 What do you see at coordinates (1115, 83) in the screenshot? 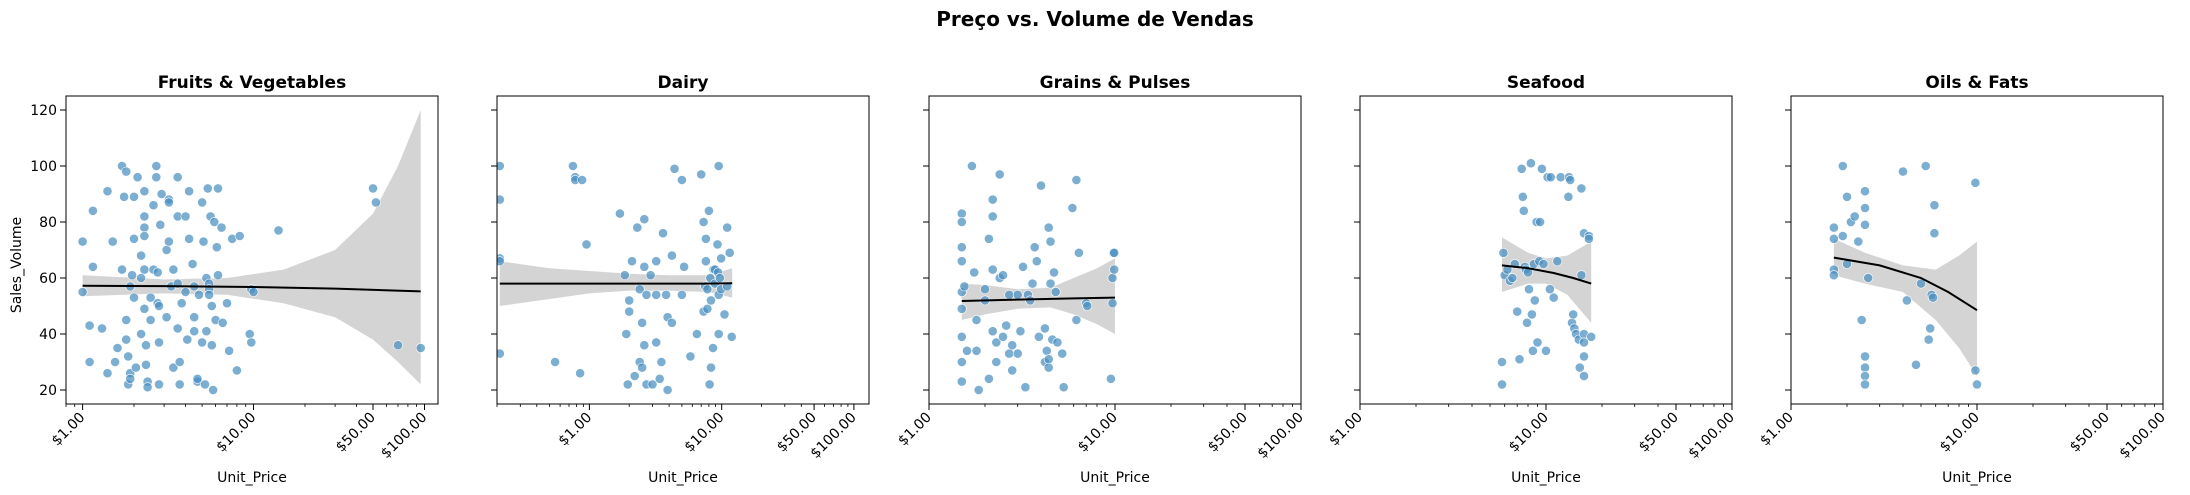
I see `panel-title: Grains & Pulses` at bounding box center [1115, 83].